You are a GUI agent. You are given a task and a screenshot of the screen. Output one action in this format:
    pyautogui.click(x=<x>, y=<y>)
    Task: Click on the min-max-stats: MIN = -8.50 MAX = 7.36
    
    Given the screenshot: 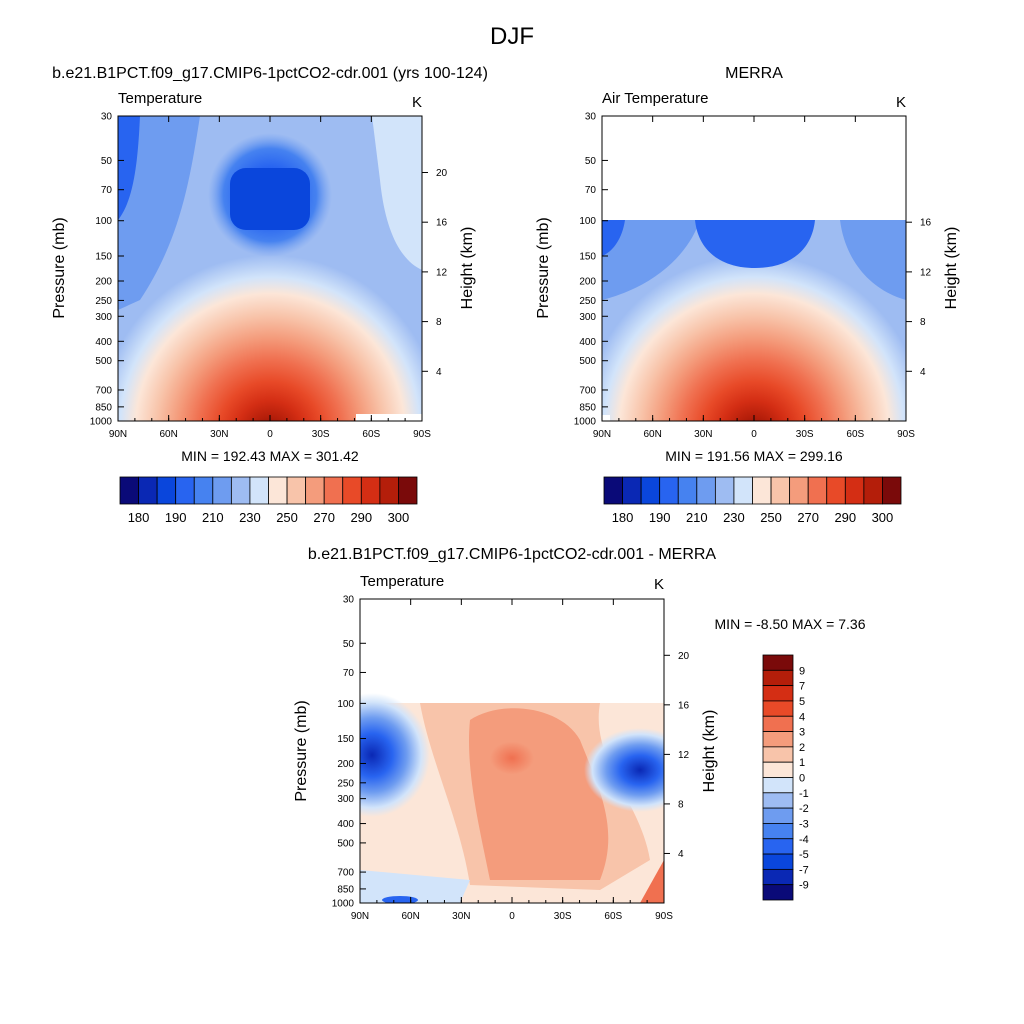 What is the action you would take?
    pyautogui.click(x=790, y=624)
    